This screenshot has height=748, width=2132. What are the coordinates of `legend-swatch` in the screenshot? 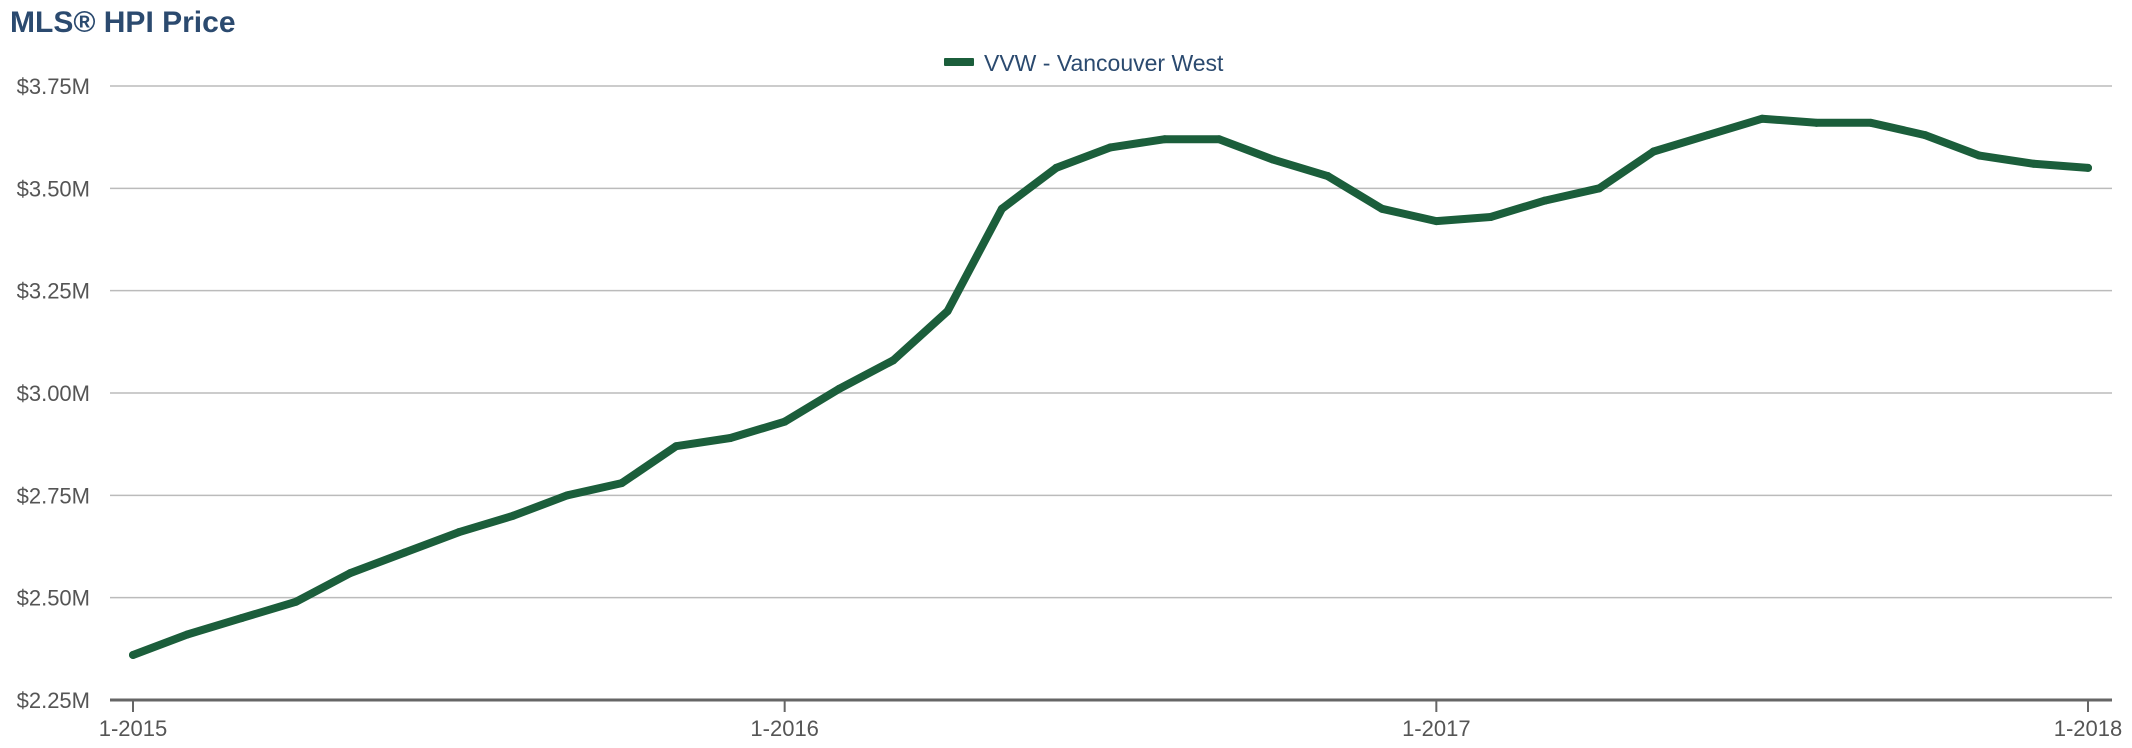 It's located at (959, 62).